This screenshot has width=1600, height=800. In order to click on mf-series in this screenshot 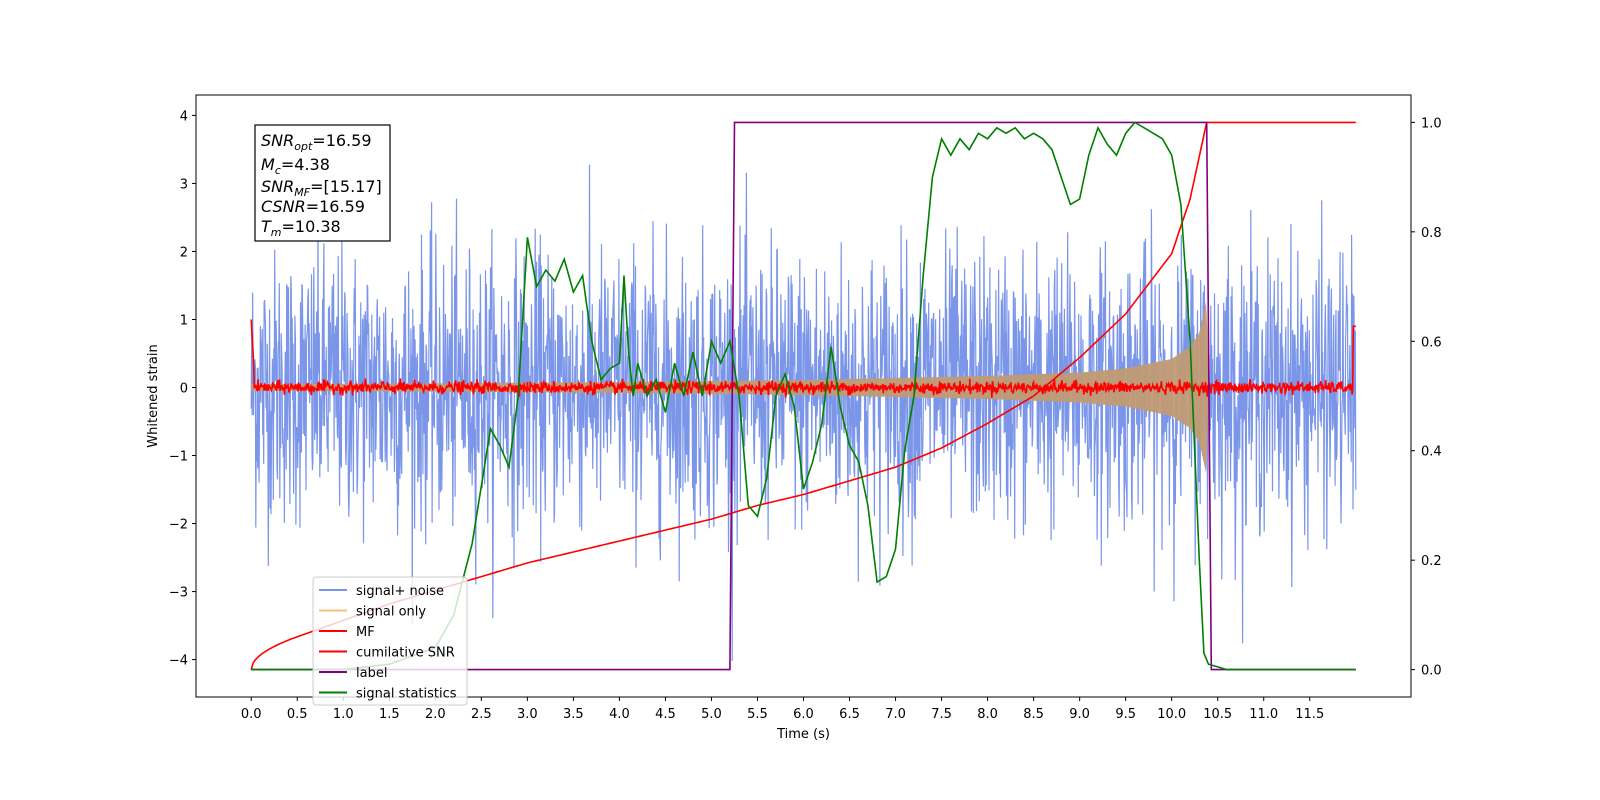, I will do `click(803, 358)`.